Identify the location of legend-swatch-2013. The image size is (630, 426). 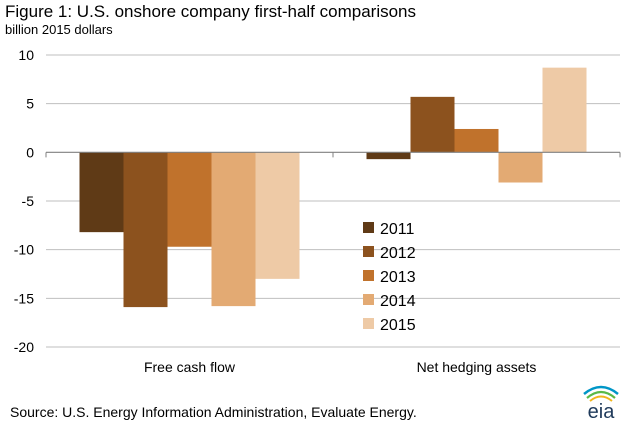
(368, 275).